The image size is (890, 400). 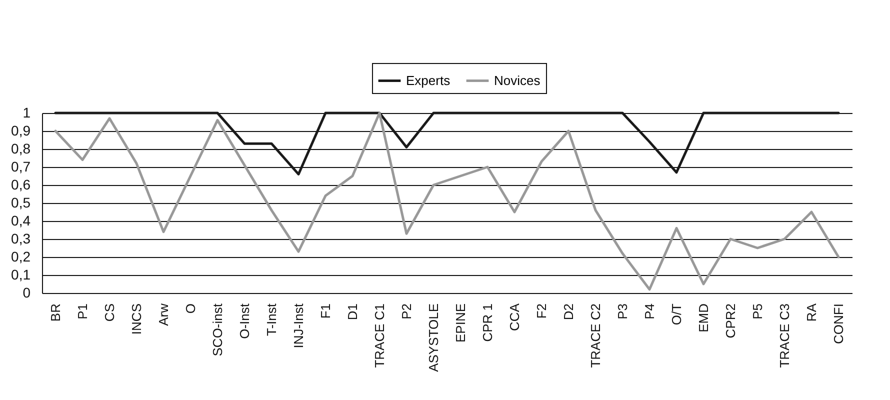 I want to click on y-tick-label: 0,7, so click(x=21, y=166).